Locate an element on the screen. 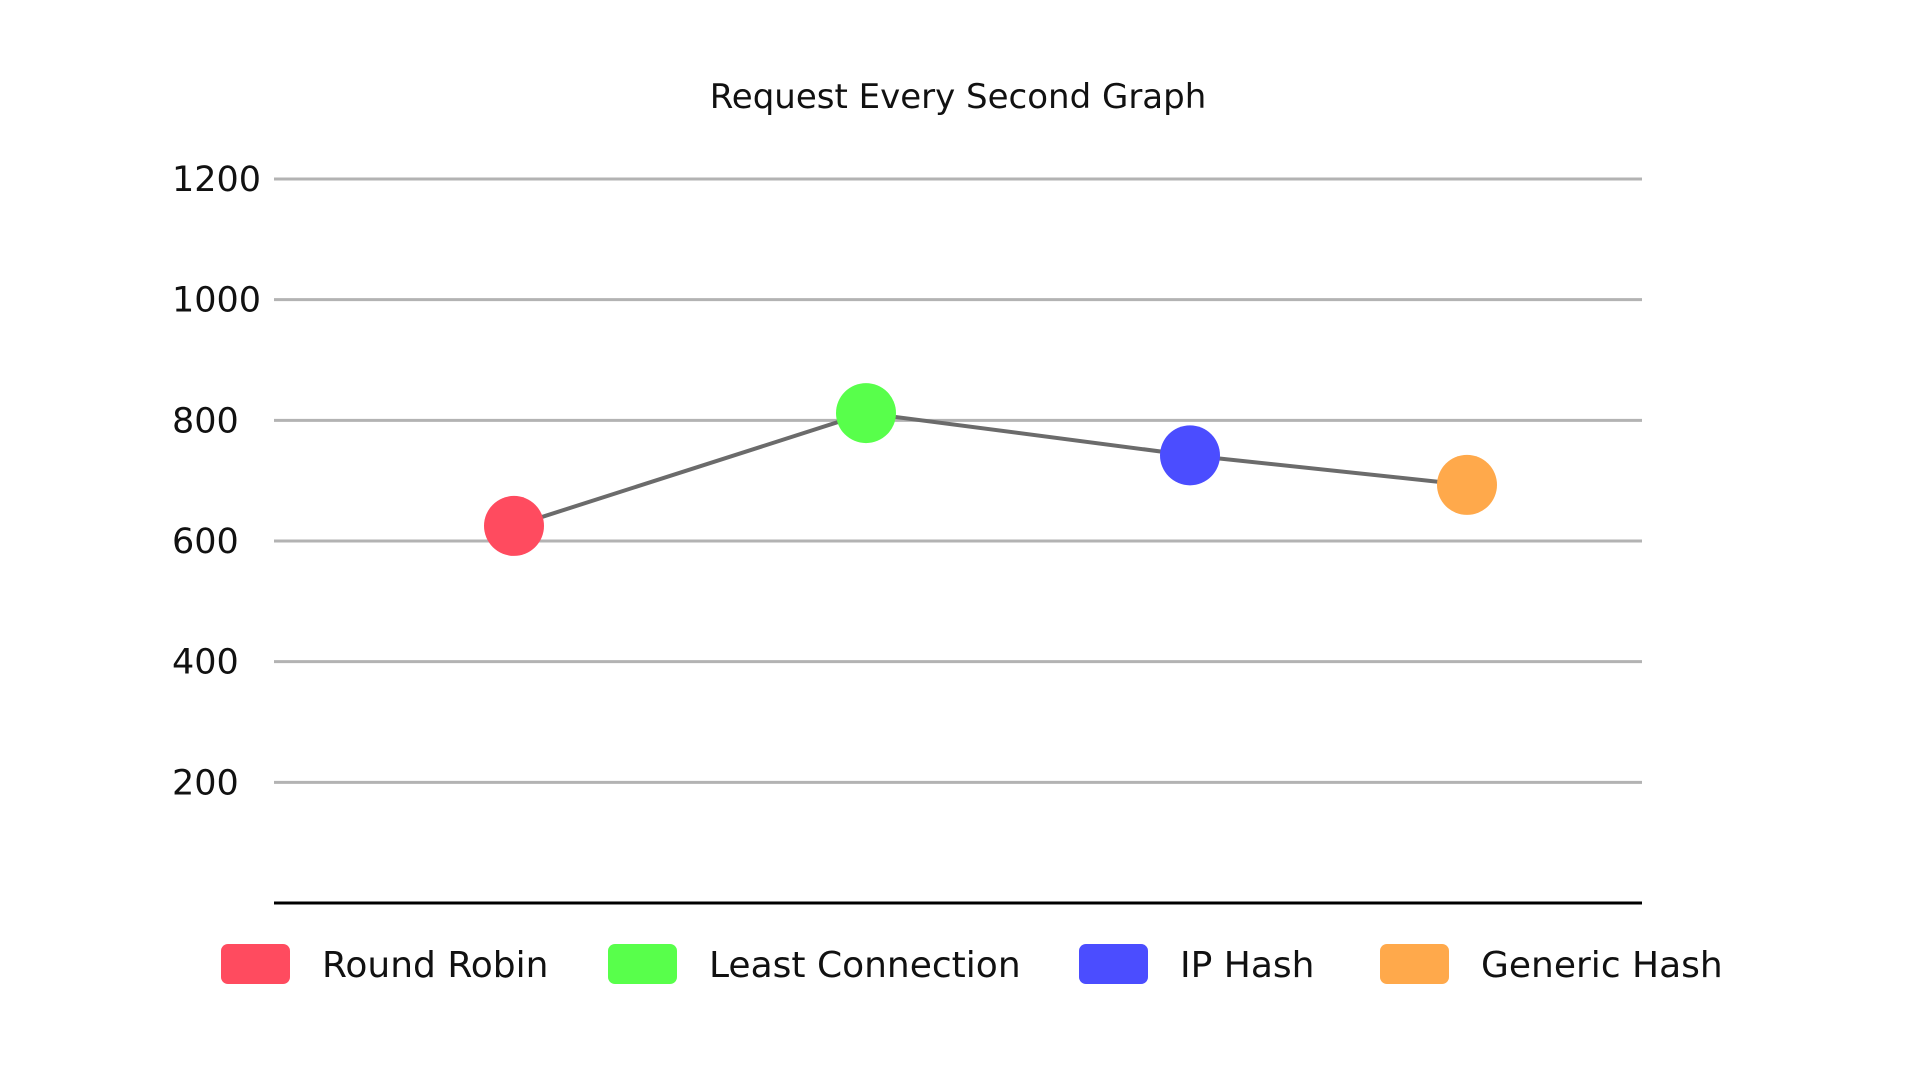 Image resolution: width=1920 pixels, height=1080 pixels. legend-swatch-ip-hash is located at coordinates (1113, 964).